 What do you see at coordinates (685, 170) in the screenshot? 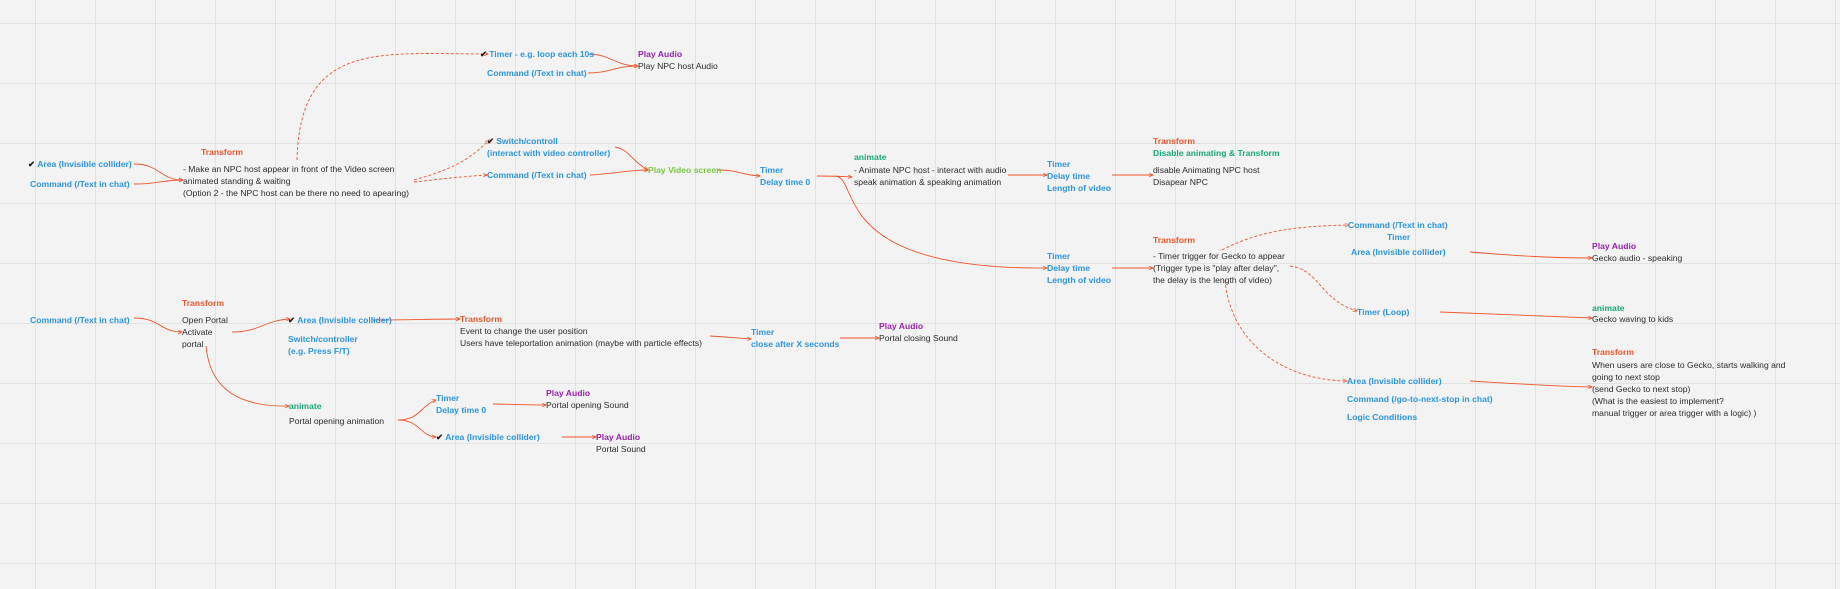
I see `play-video-screen-node: Play Video screen` at bounding box center [685, 170].